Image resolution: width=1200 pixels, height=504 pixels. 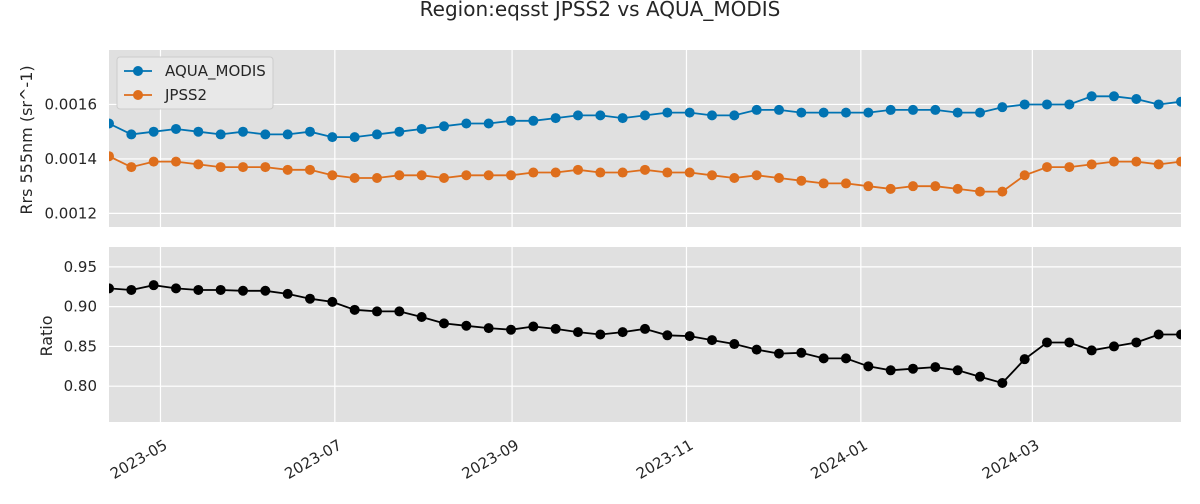 I want to click on legend-label: JPSS2, so click(x=185, y=95).